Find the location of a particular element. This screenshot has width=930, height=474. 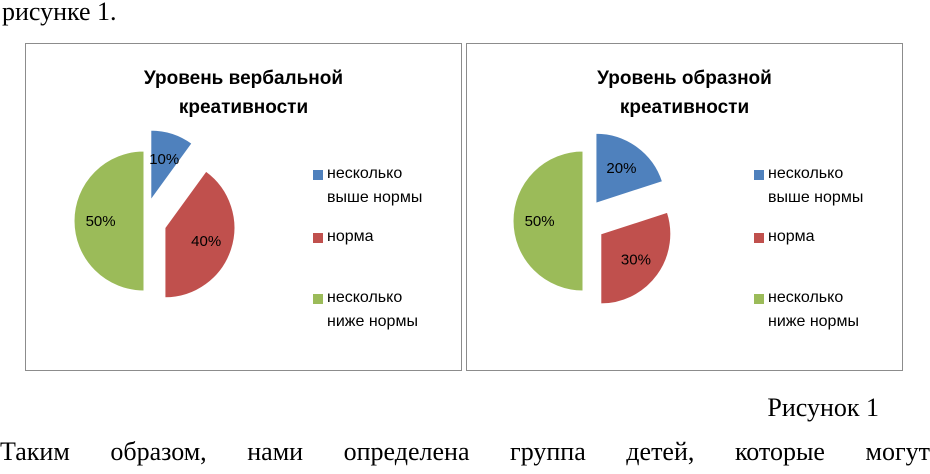

chart-title: Уровень вербальной креативности is located at coordinates (243, 93).